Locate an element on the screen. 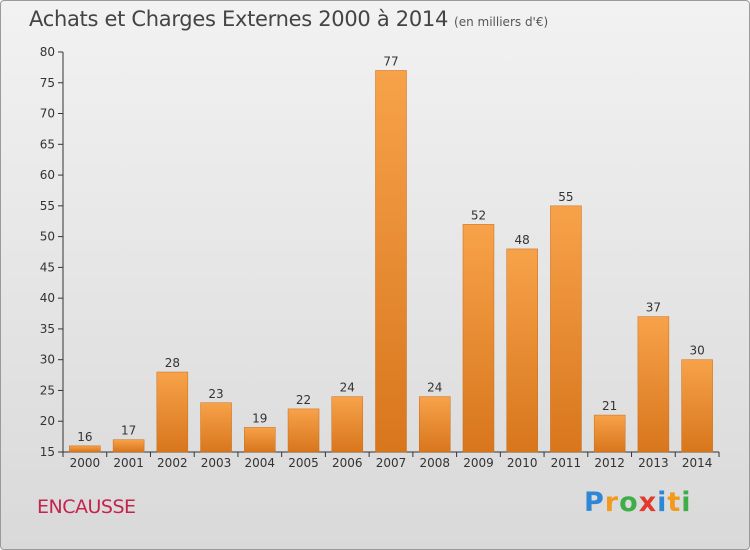 This screenshot has height=550, width=750. chart-unit: (en milliers d'€) is located at coordinates (501, 22).